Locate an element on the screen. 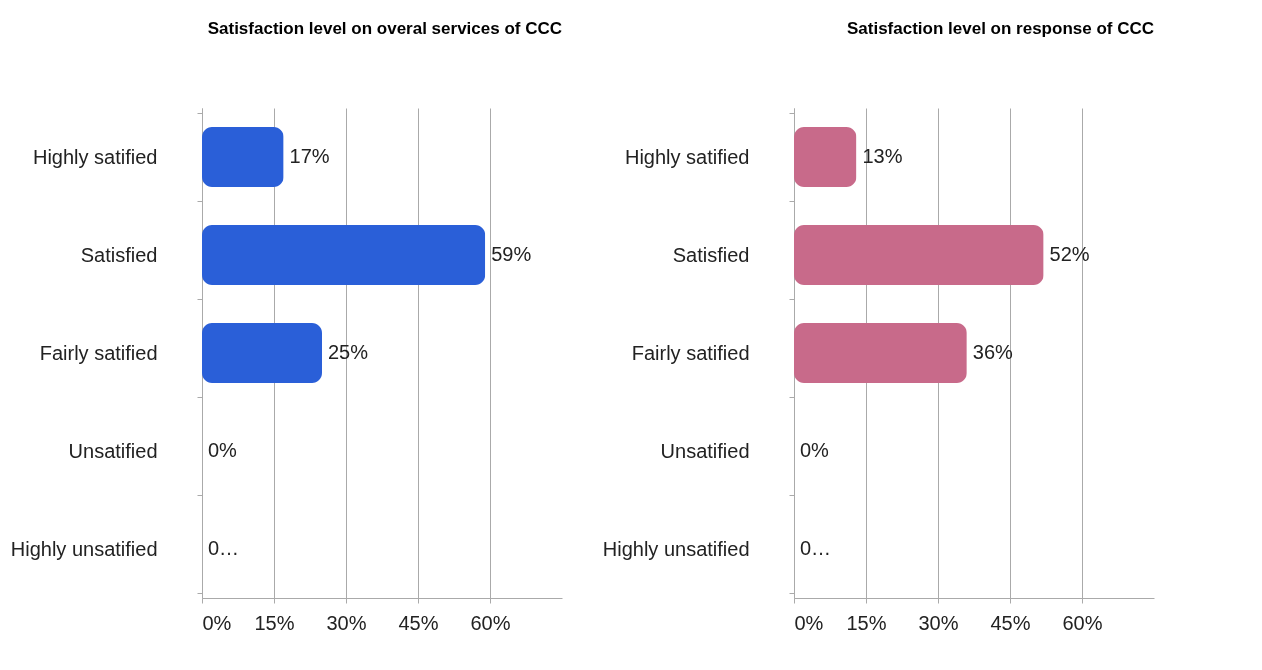 The height and width of the screenshot is (670, 1262). data-label: 52% is located at coordinates (1069, 254).